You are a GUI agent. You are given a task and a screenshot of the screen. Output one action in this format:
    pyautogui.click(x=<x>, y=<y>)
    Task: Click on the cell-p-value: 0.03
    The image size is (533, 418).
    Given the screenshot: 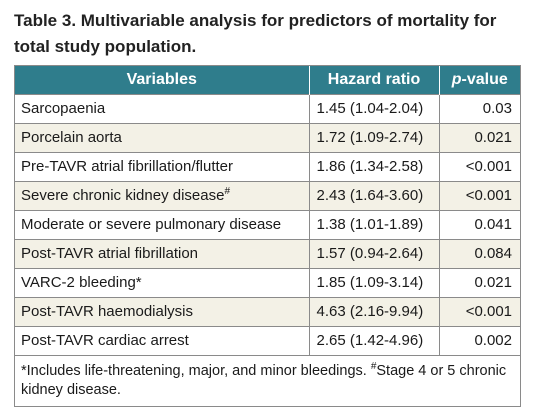 What is the action you would take?
    pyautogui.click(x=479, y=109)
    